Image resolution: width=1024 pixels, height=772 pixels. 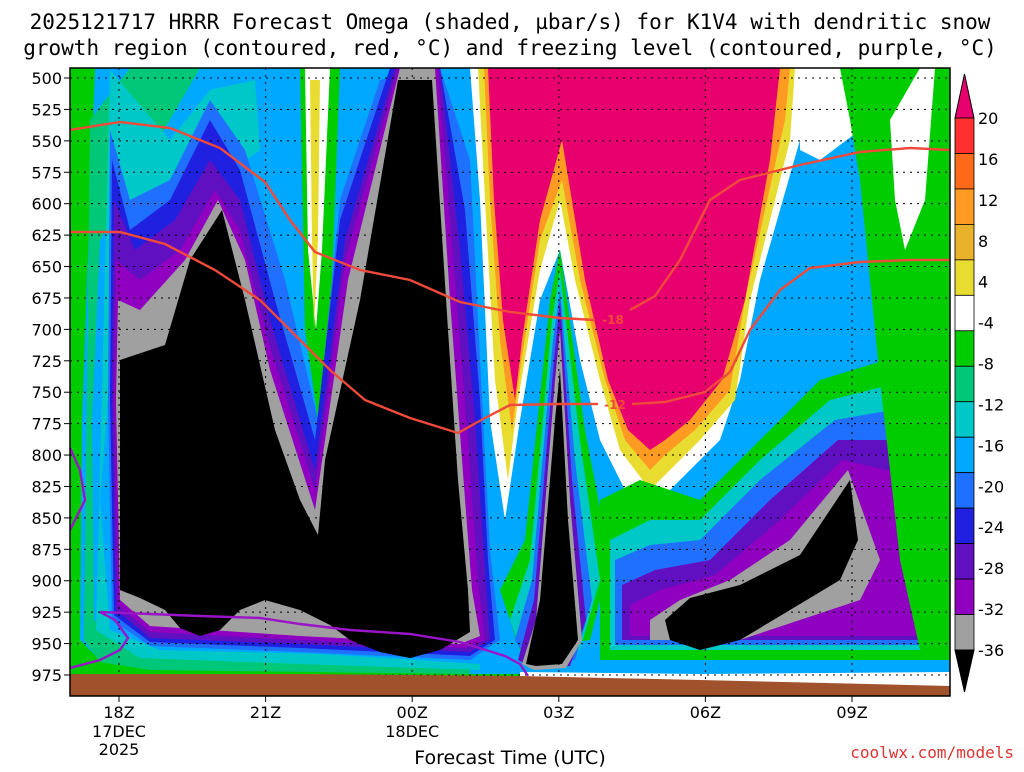 I want to click on colorbar-label--20: -20, so click(x=991, y=486).